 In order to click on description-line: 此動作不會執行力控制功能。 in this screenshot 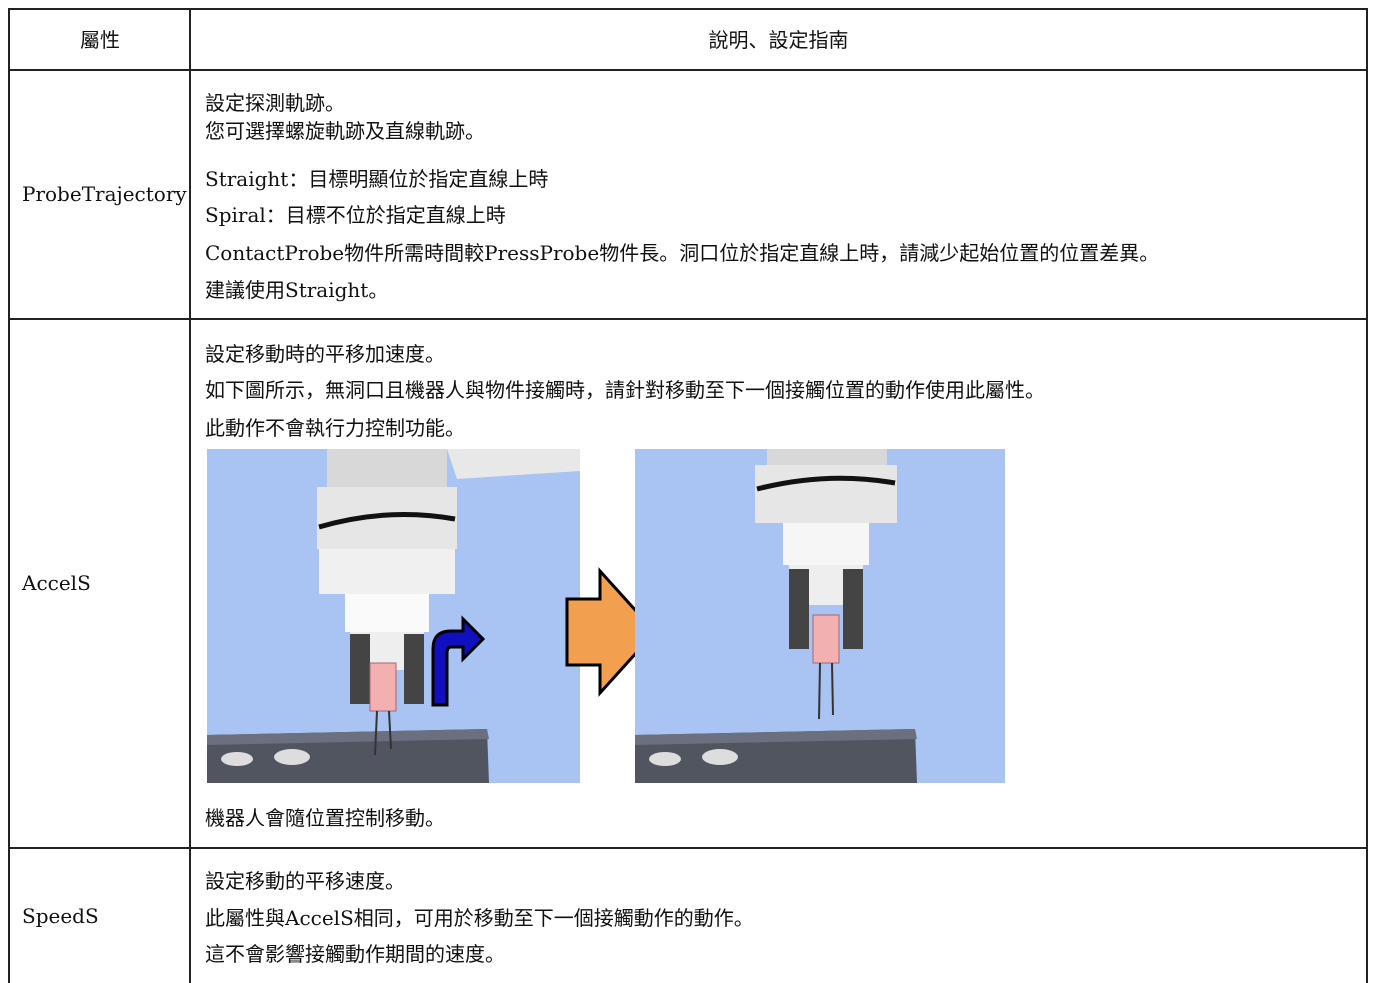, I will do `click(335, 428)`.